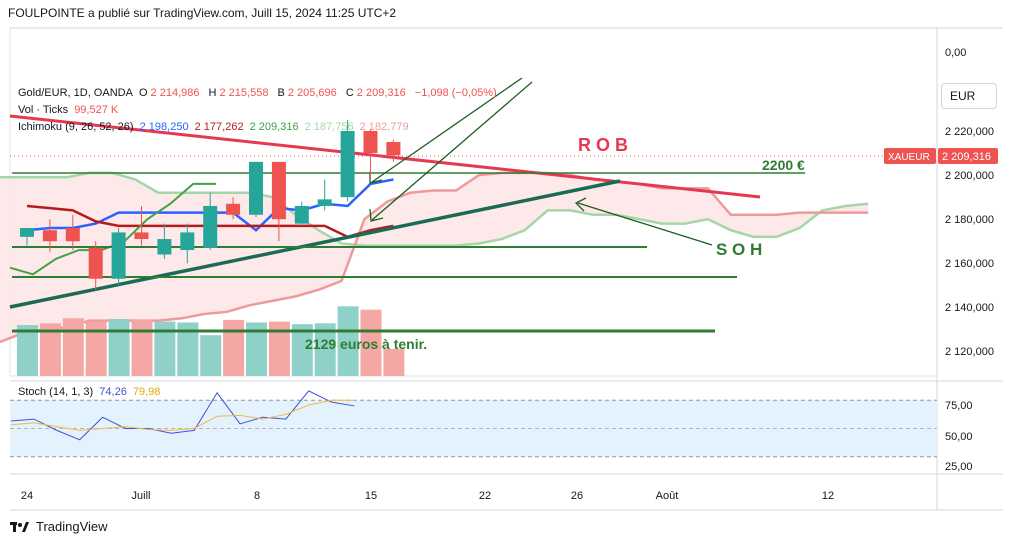 This screenshot has width=1013, height=546. What do you see at coordinates (274, 127) in the screenshot?
I see `ichimoku-chikou-value: 2 209,316` at bounding box center [274, 127].